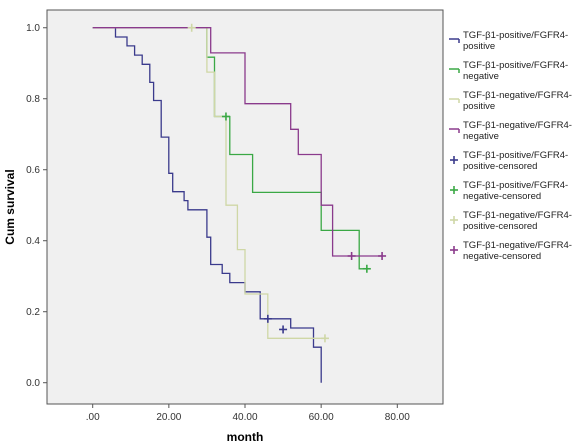 The height and width of the screenshot is (447, 588). I want to click on legend-item: TGF-β1-negative/FGFR4-negative, so click(510, 131).